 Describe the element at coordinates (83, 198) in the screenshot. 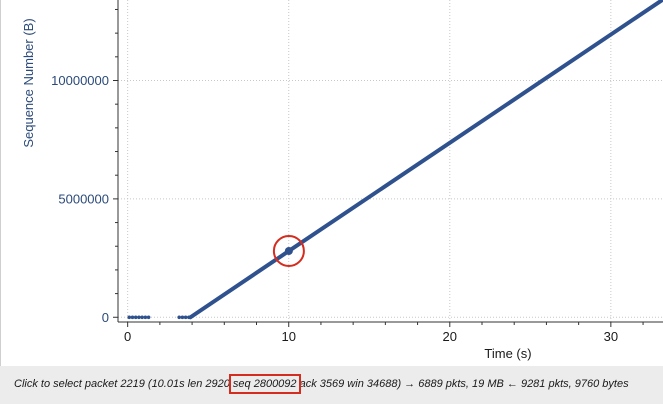

I see `y-tick-label: 5000000` at that location.